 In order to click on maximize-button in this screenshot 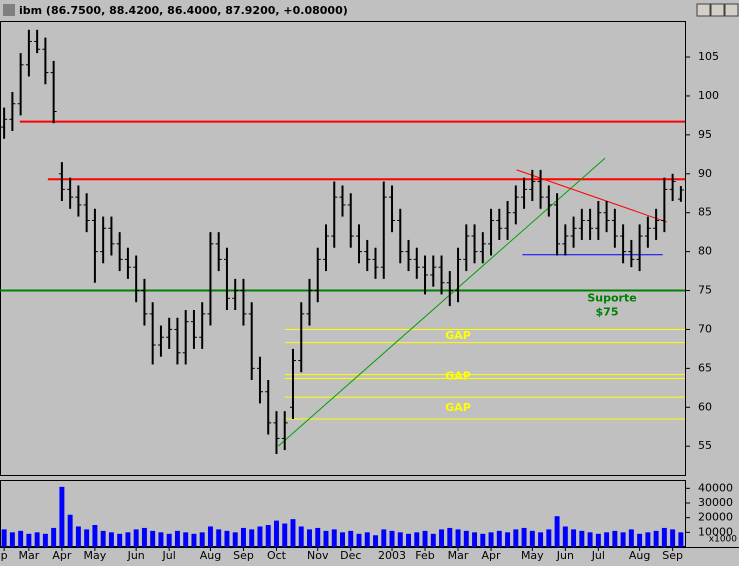, I will do `click(717, 10)`.